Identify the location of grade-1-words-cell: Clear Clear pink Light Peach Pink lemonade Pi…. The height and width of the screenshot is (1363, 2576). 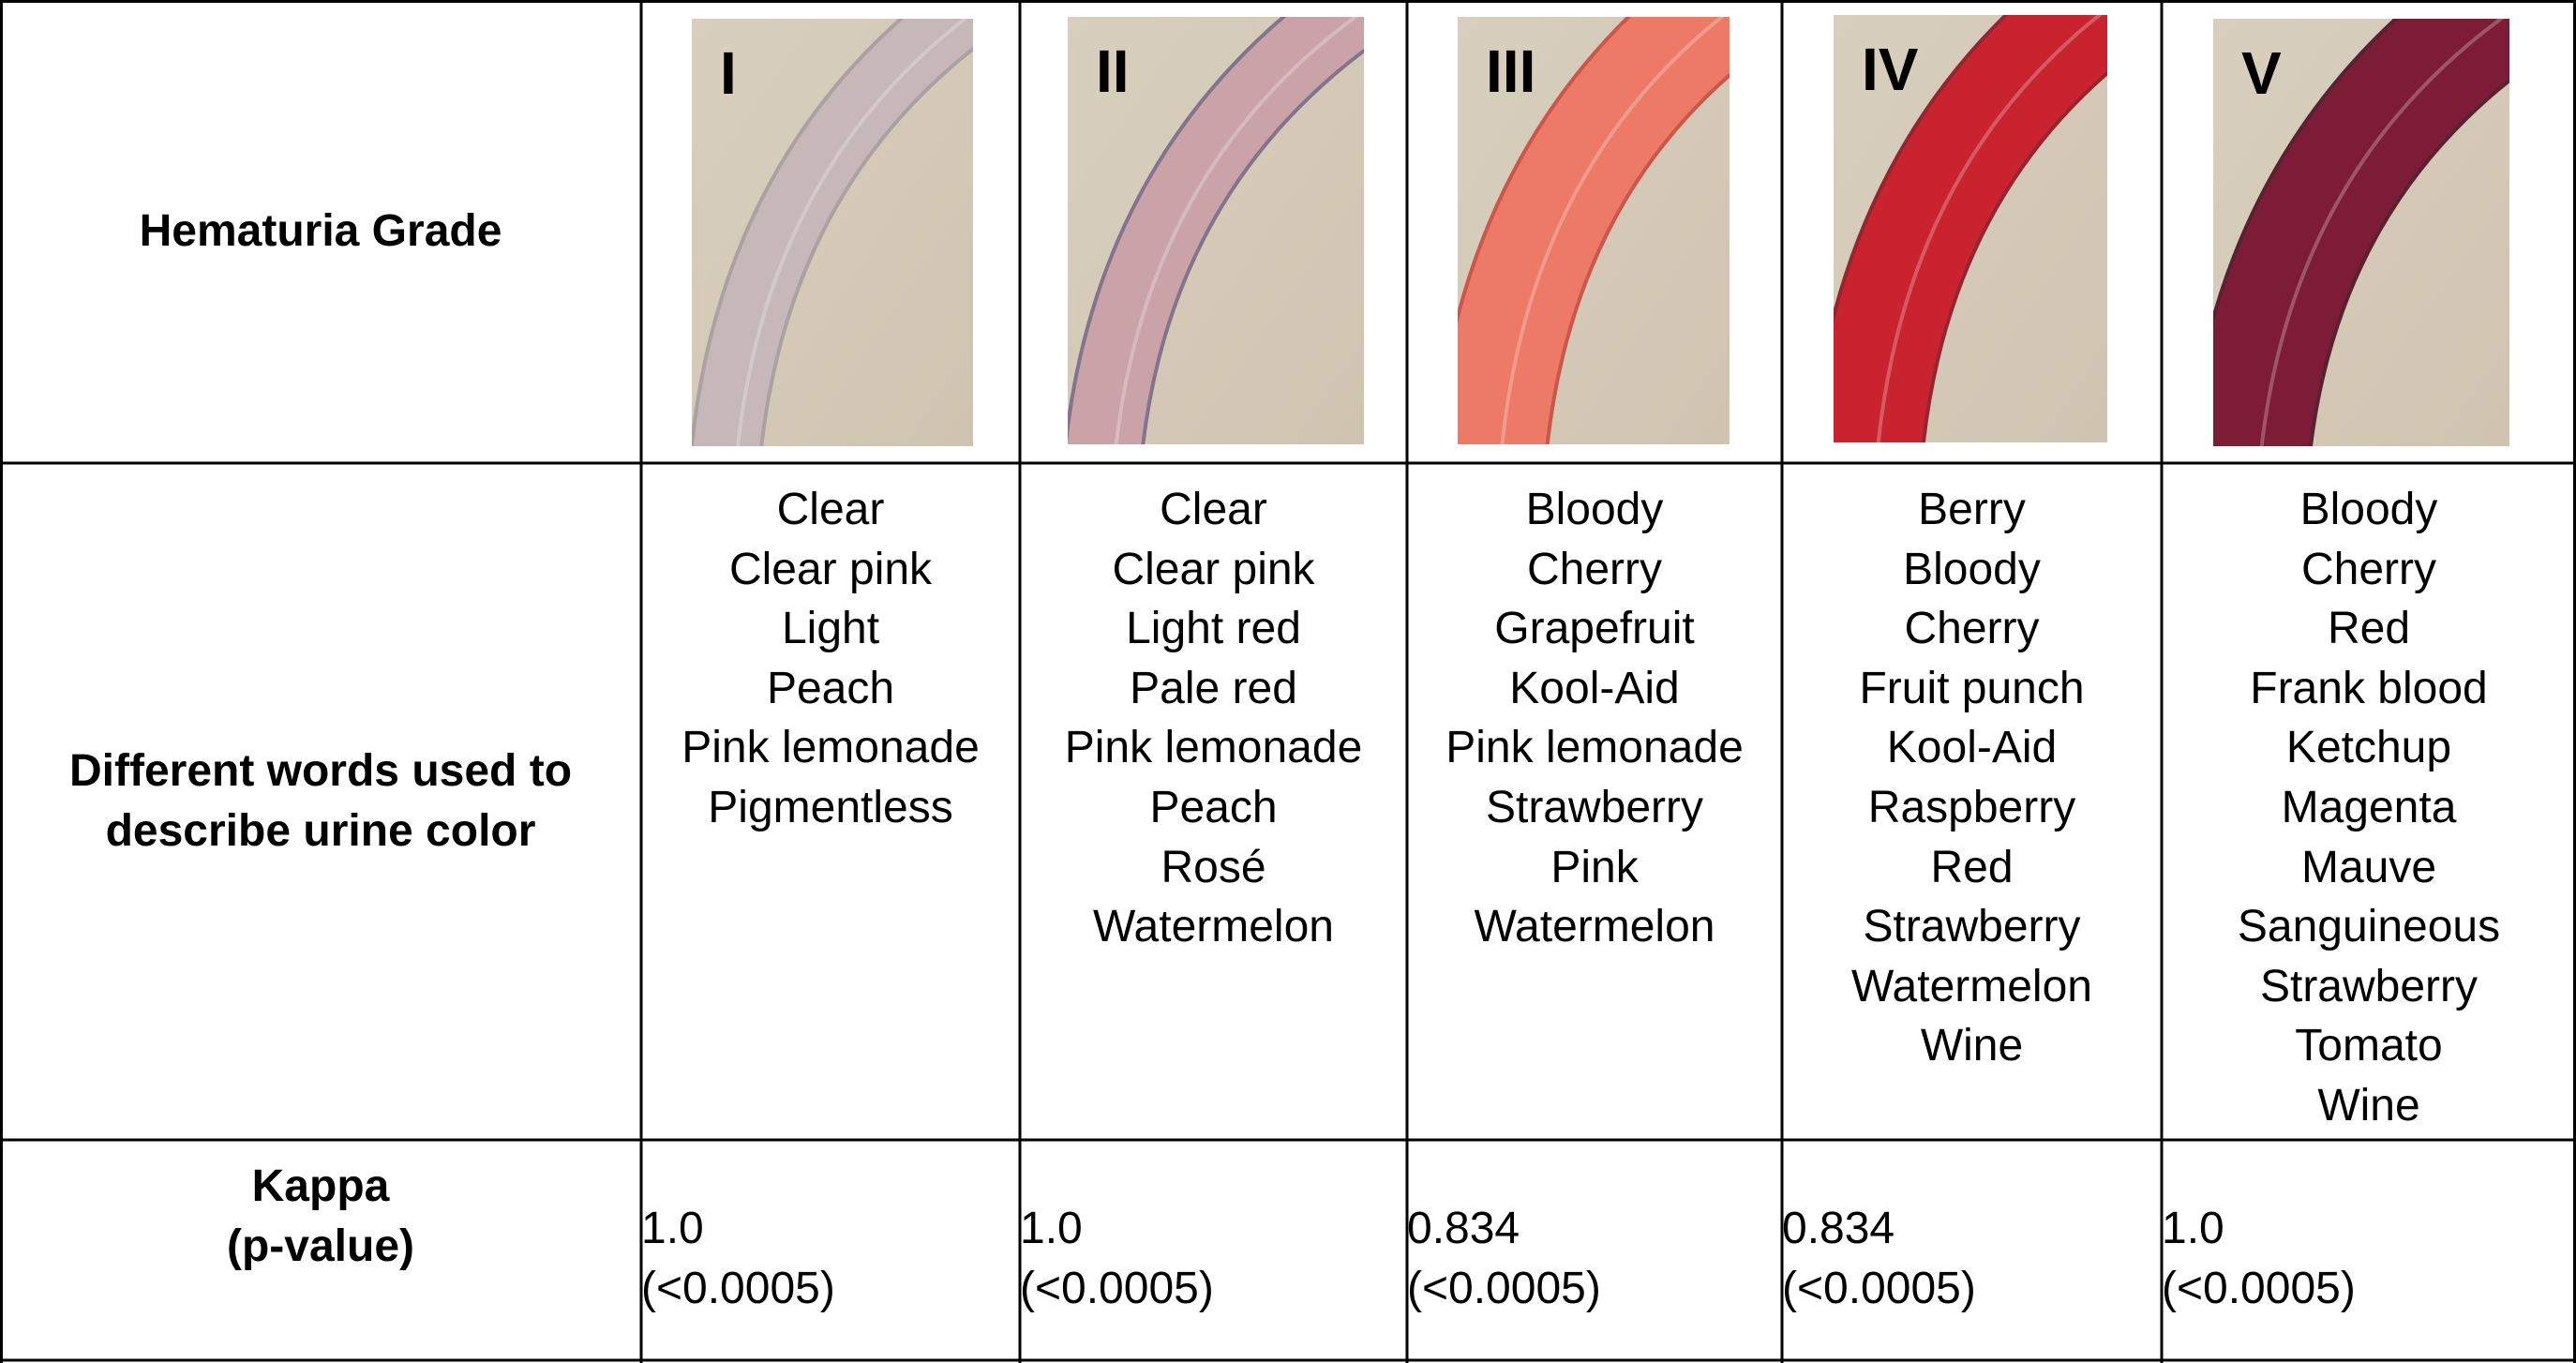
(831, 801).